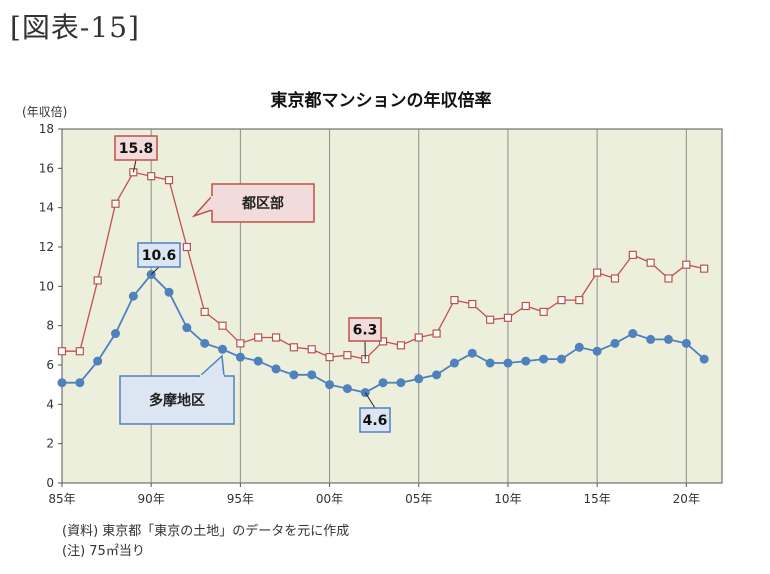 This screenshot has width=770, height=574. What do you see at coordinates (240, 499) in the screenshot?
I see `x-tick-label: 95年` at bounding box center [240, 499].